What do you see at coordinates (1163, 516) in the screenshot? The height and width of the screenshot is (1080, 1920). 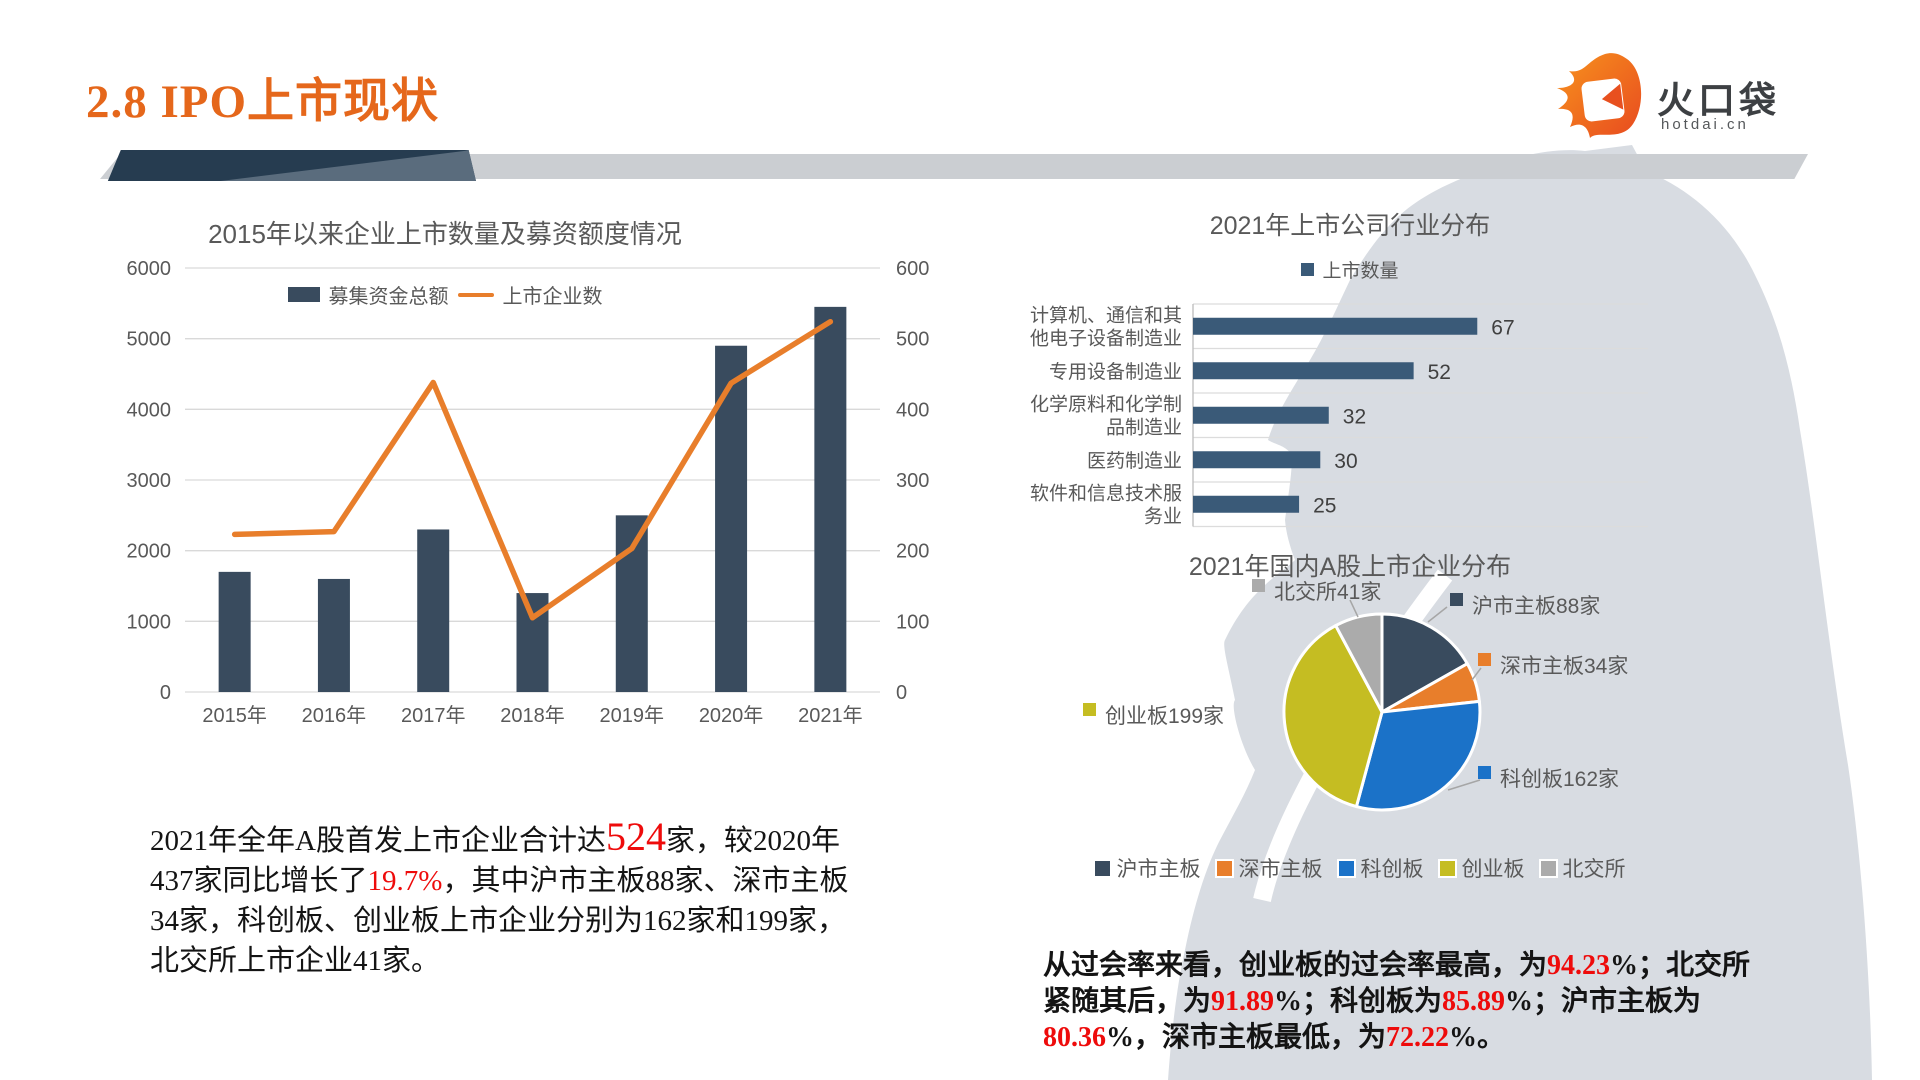 I see `svg-text: 务业` at bounding box center [1163, 516].